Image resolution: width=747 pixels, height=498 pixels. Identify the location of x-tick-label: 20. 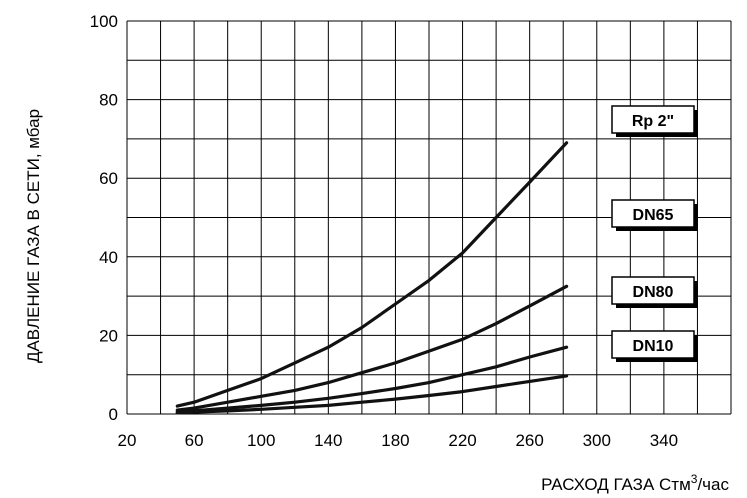
(127, 440).